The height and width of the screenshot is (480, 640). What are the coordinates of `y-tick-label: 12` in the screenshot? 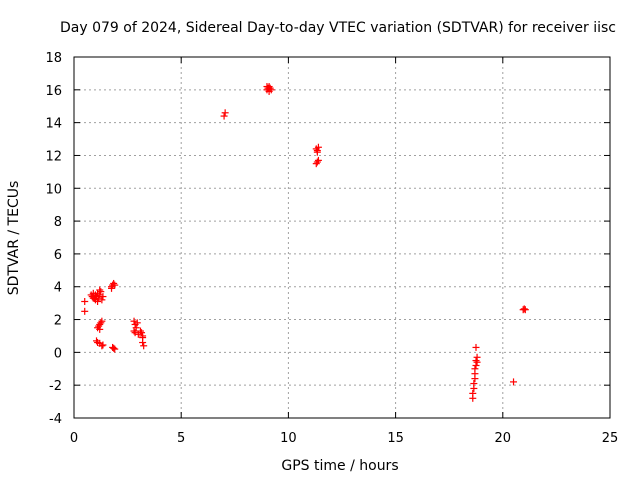 It's located at (53, 156).